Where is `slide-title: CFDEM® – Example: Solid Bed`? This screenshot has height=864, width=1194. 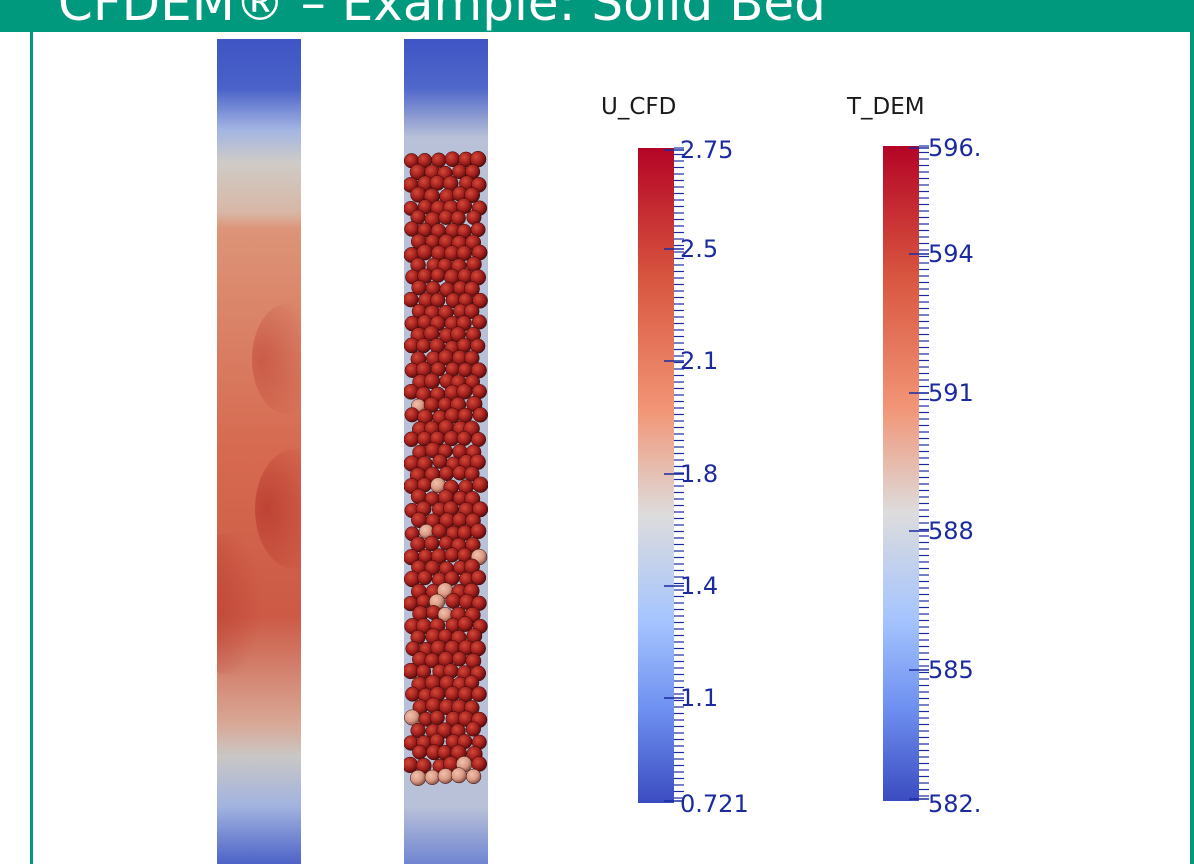
slide-title: CFDEM® – Example: Solid Bed is located at coordinates (442, 16).